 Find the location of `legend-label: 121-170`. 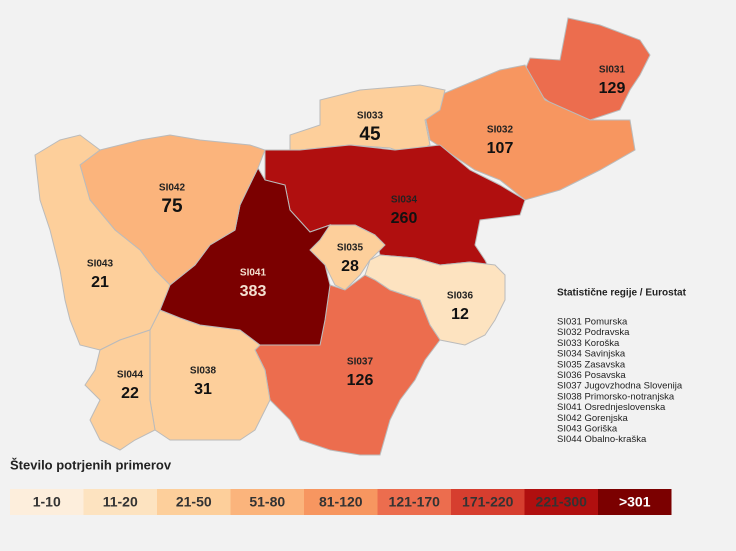

legend-label: 121-170 is located at coordinates (415, 502).